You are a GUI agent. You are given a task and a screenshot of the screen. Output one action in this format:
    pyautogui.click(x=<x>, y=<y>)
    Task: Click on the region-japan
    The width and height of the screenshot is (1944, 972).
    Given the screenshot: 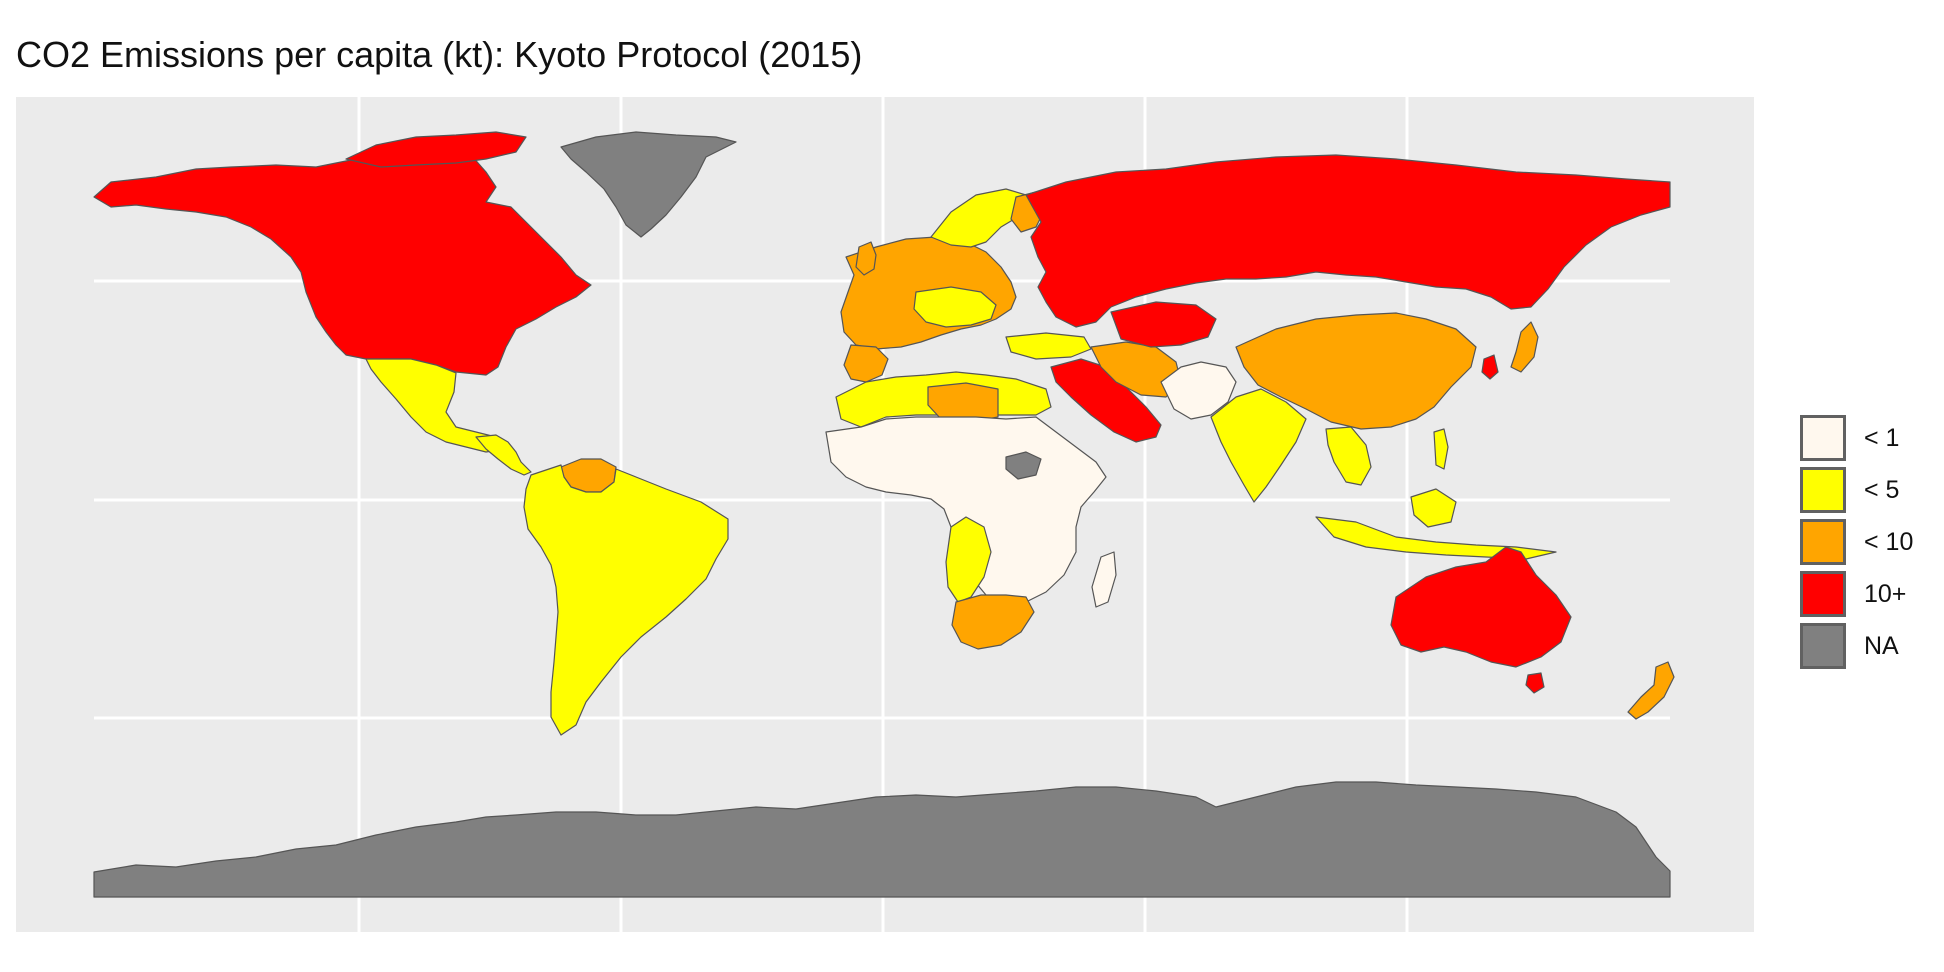 What is the action you would take?
    pyautogui.click(x=1524, y=347)
    